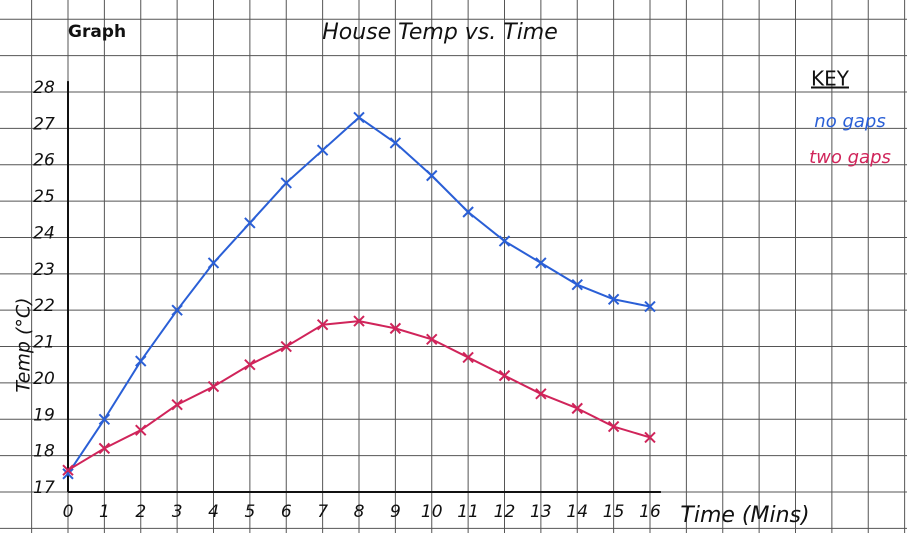 This screenshot has height=533, width=907. I want to click on x-tick-label: 15, so click(614, 512).